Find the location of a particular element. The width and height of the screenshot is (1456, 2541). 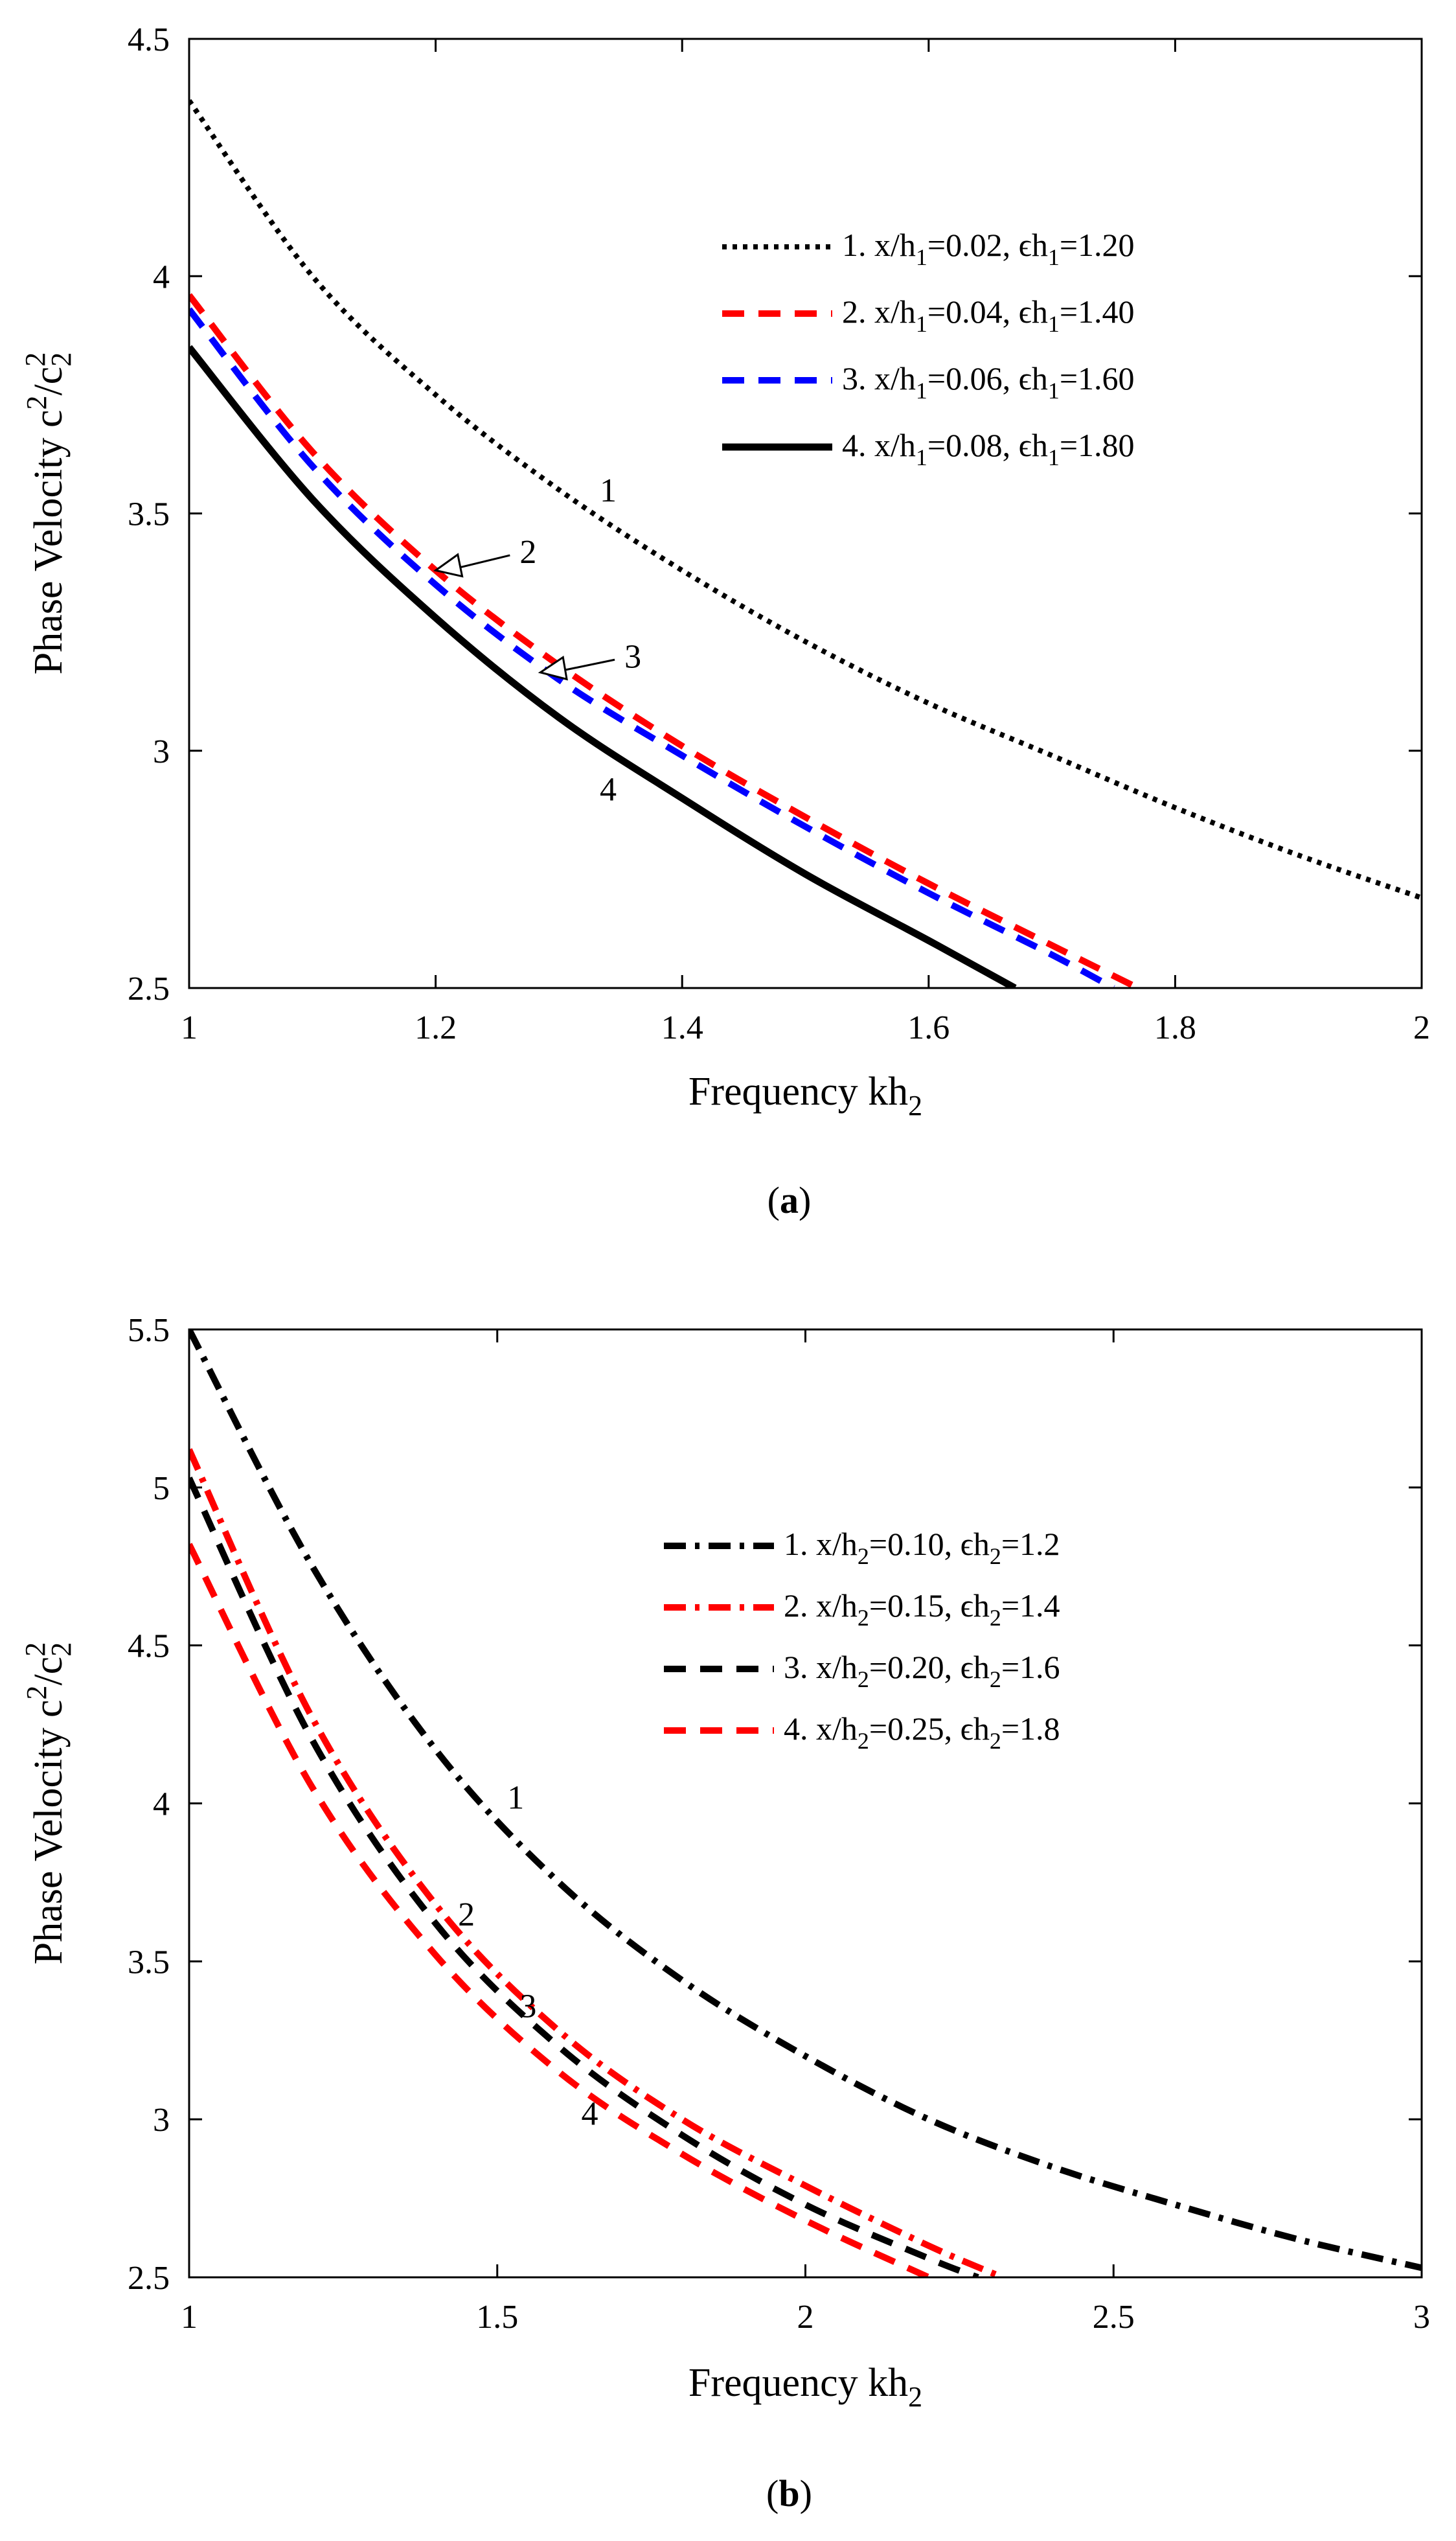

x-tick-label: 1.2 is located at coordinates (436, 1027).